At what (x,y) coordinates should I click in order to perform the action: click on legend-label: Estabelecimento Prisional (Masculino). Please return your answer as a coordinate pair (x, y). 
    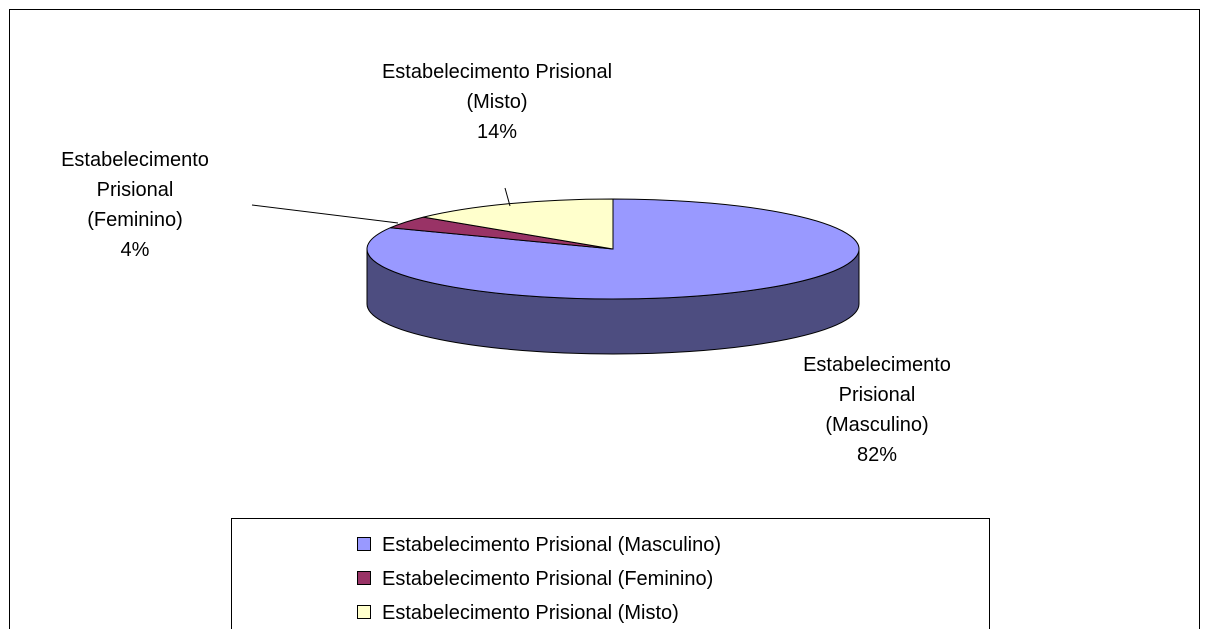
    Looking at the image, I should click on (551, 545).